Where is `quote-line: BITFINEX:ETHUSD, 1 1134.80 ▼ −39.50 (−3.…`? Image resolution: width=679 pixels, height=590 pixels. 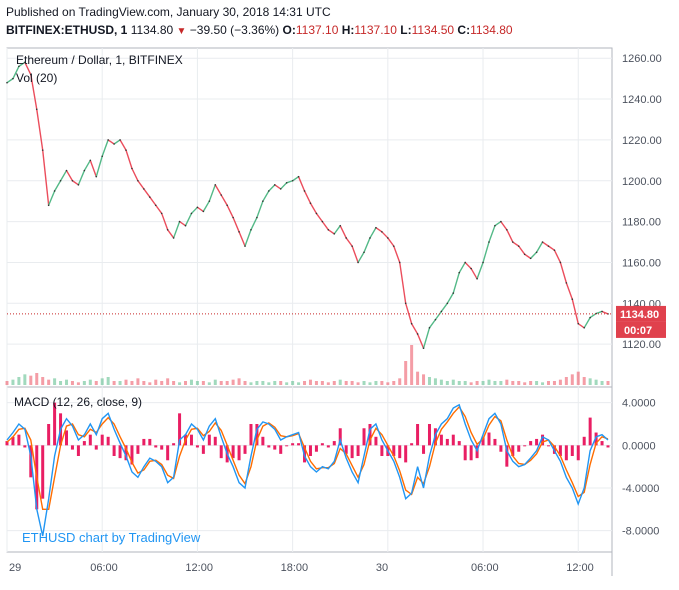 quote-line: BITFINEX:ETHUSD, 1 1134.80 ▼ −39.50 (−3.… is located at coordinates (259, 30).